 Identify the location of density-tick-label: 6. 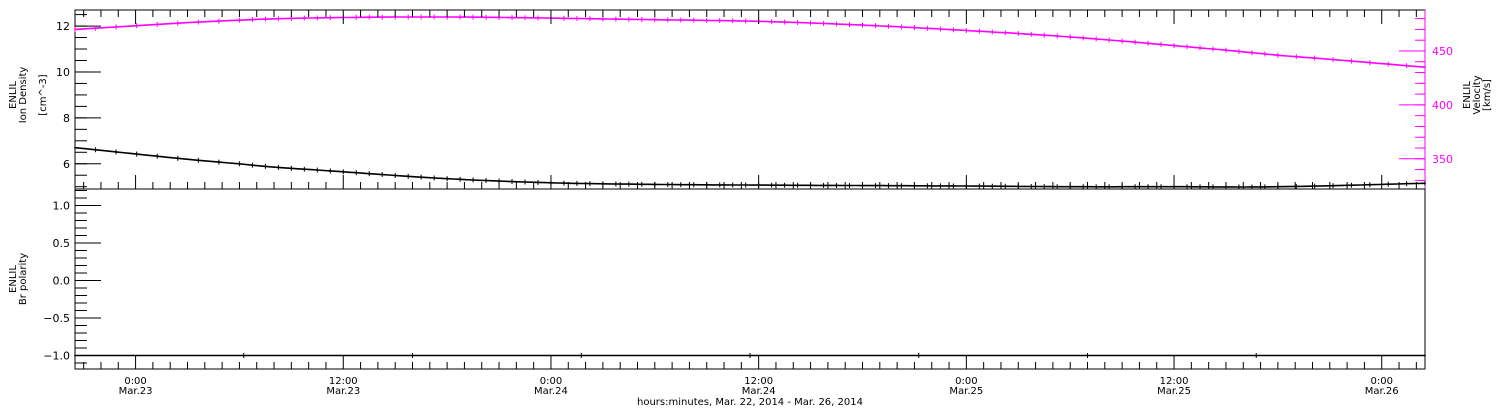
(66, 164).